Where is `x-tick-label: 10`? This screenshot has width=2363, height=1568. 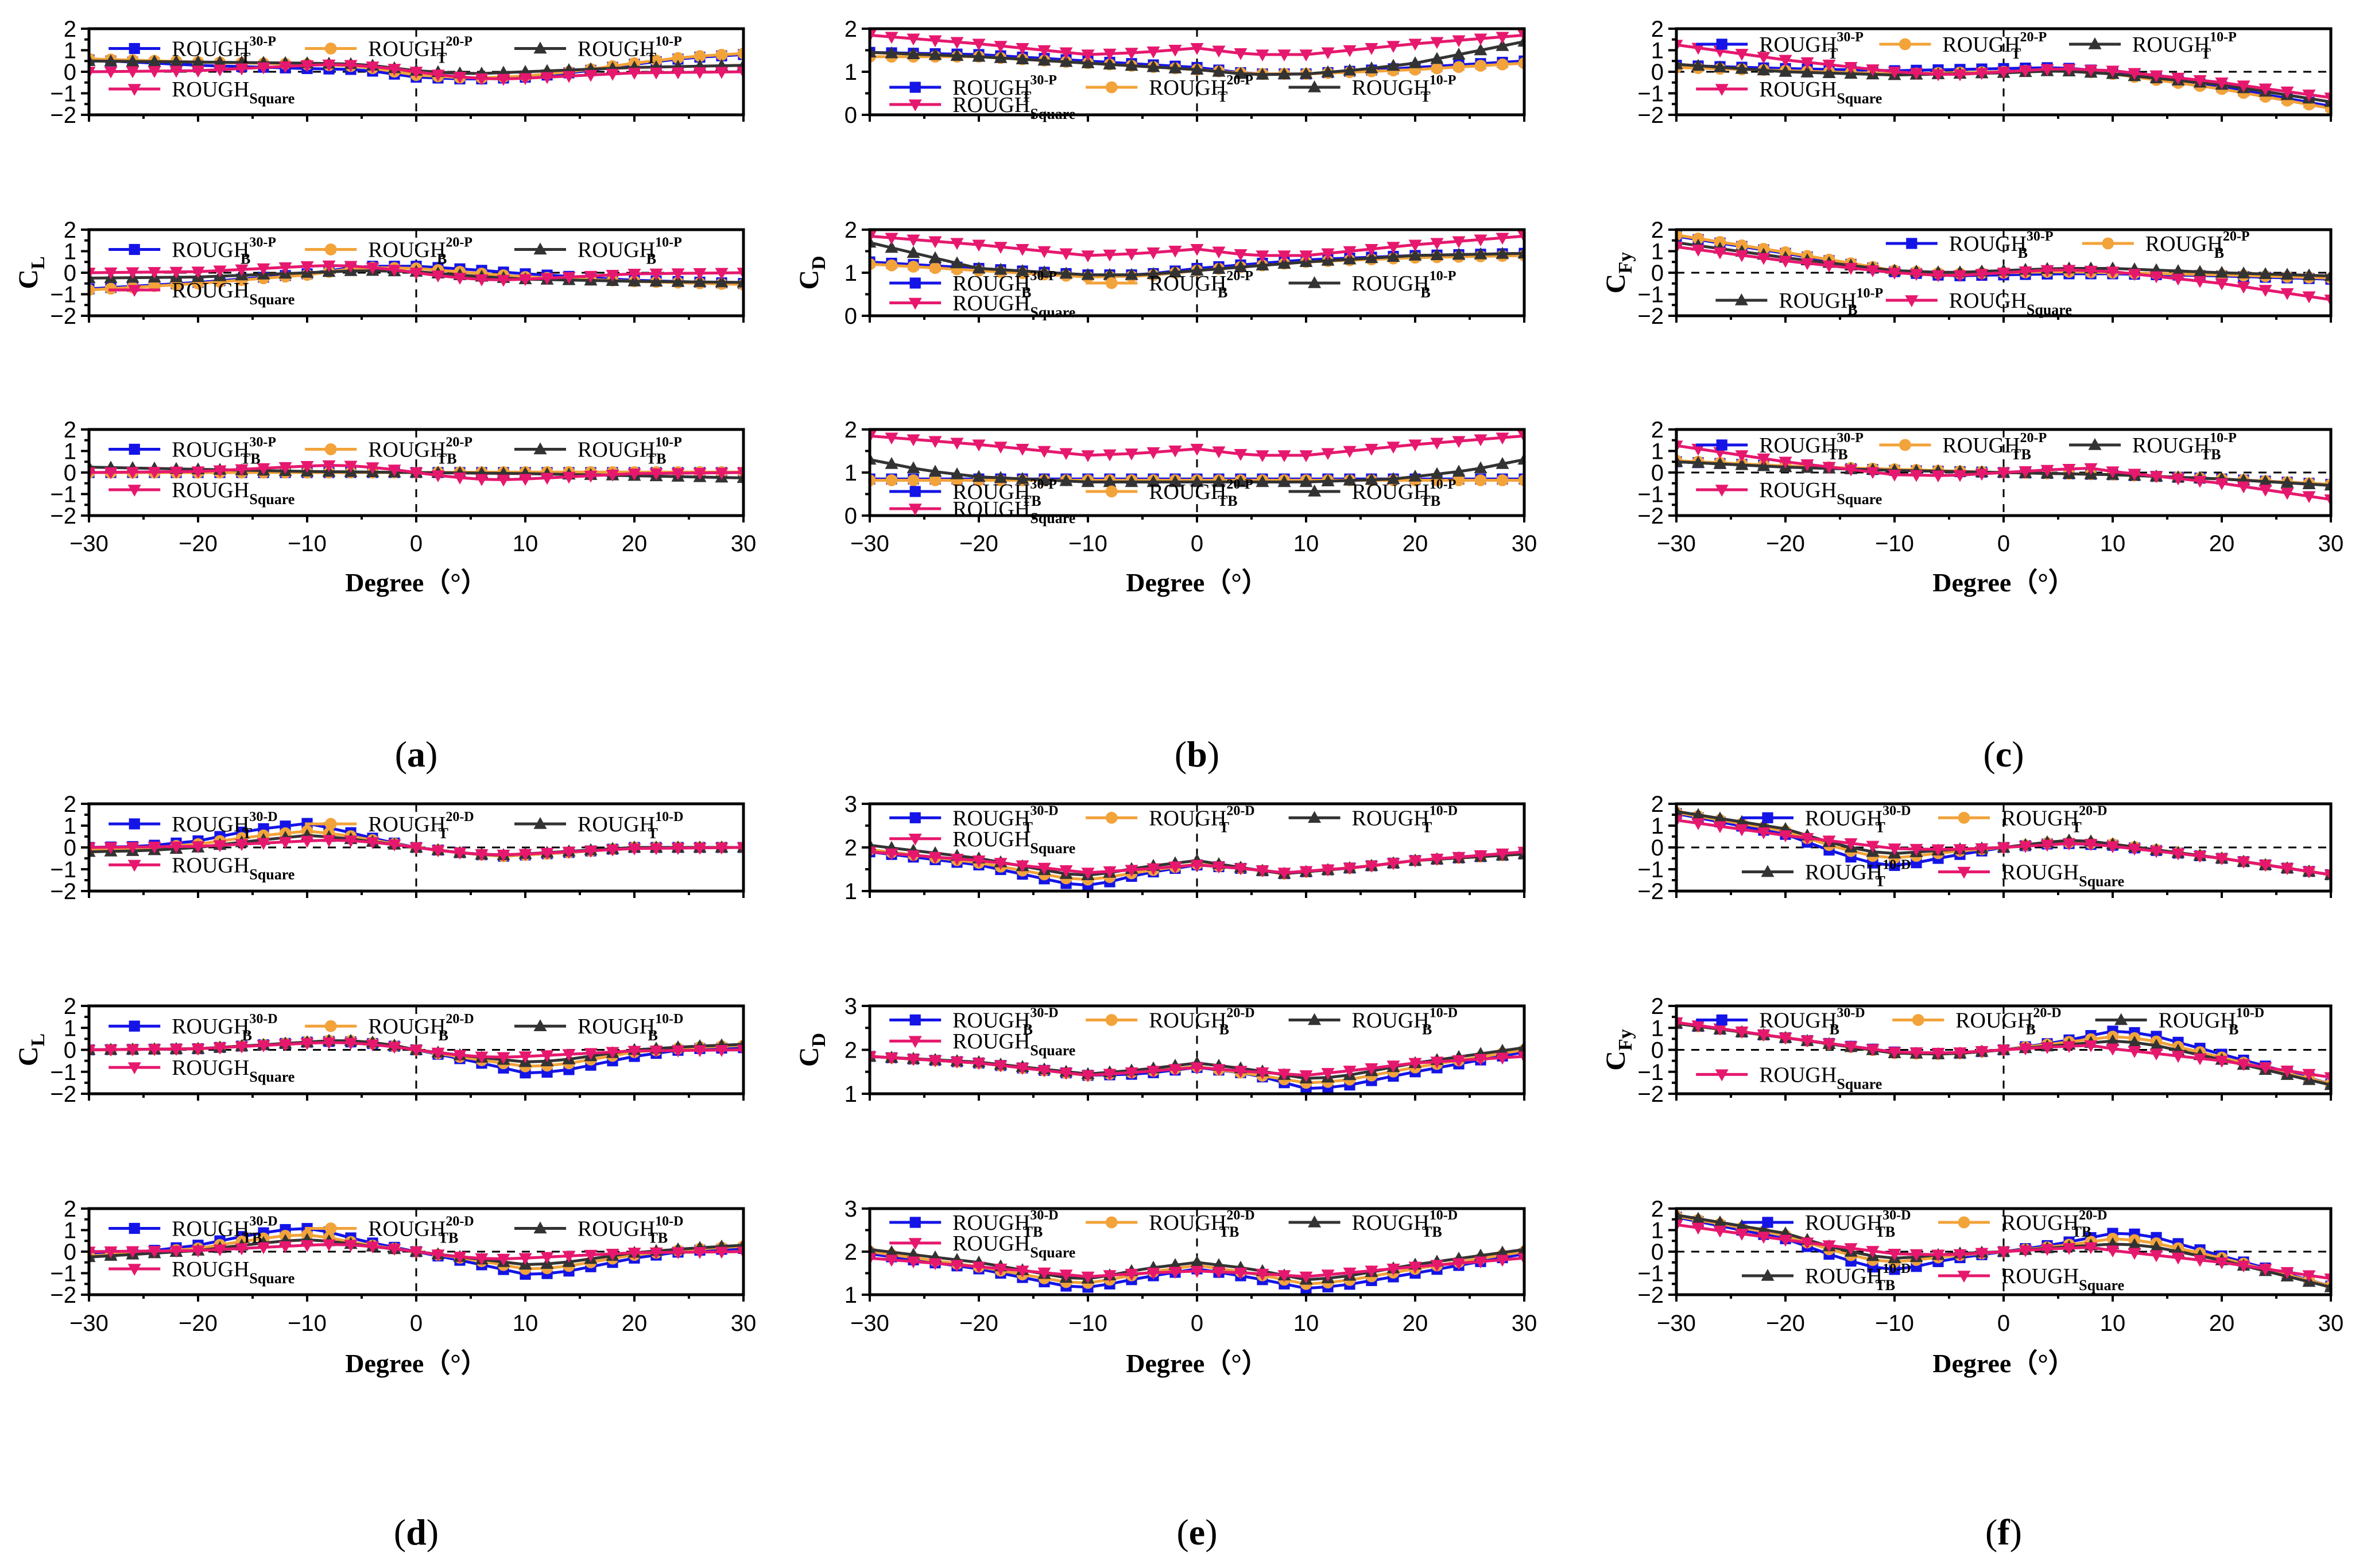 x-tick-label: 10 is located at coordinates (1306, 1324).